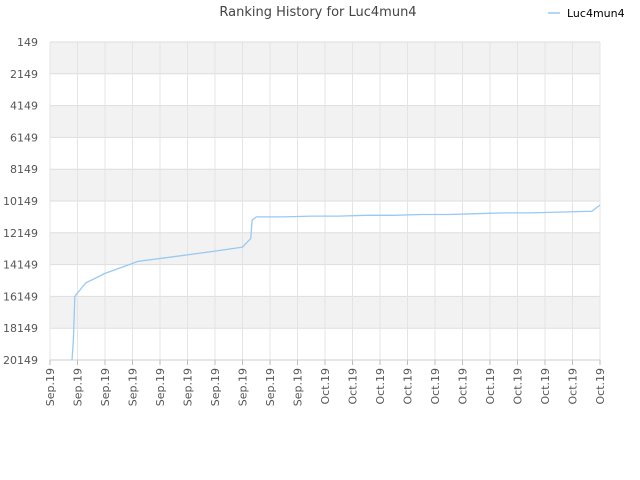 The width and height of the screenshot is (640, 480). I want to click on y-tick-label: 8149, so click(24, 169).